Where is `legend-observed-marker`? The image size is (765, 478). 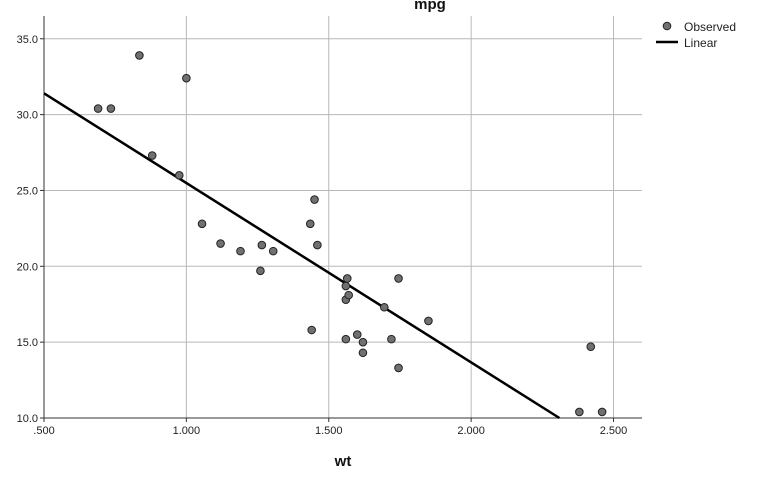
legend-observed-marker is located at coordinates (667, 26).